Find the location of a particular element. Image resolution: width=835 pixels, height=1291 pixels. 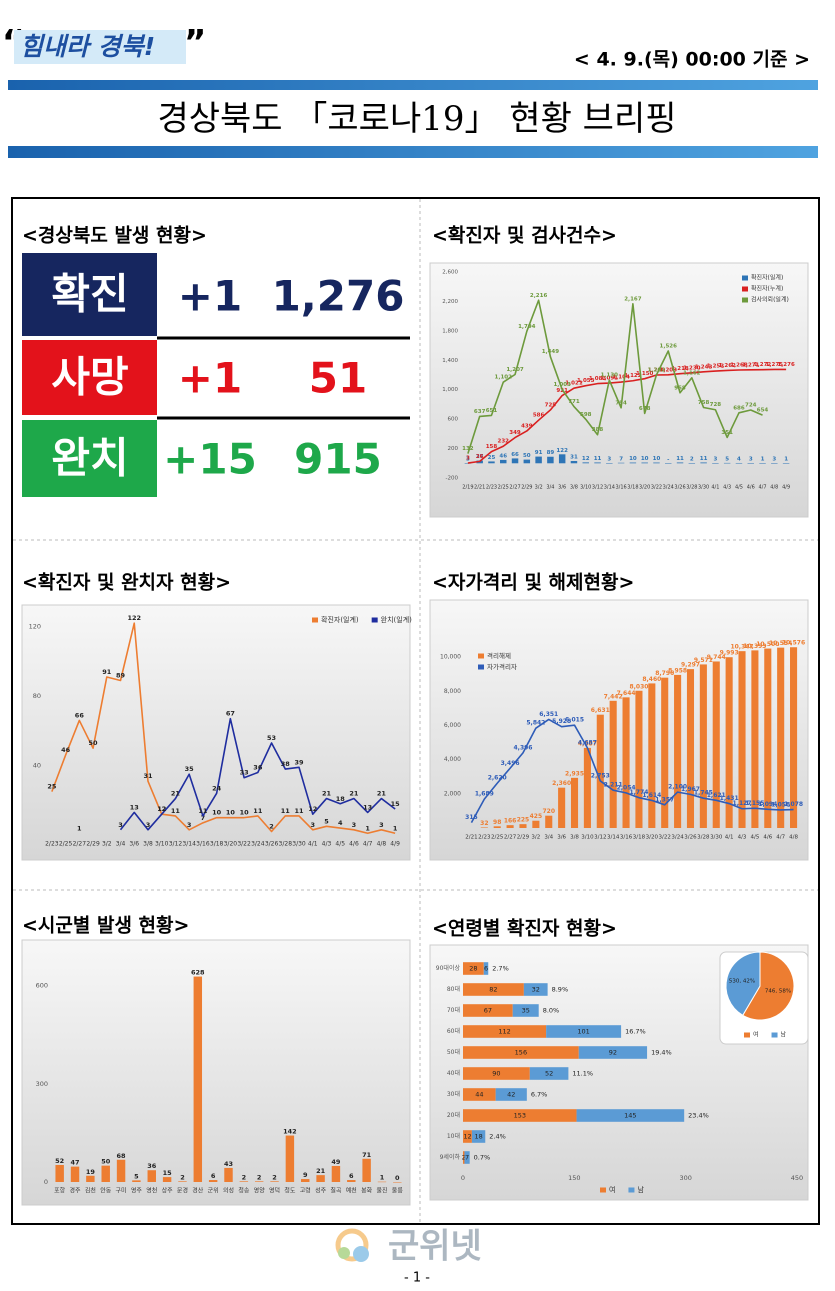

x-tick-label: 3/12 is located at coordinates (600, 838).